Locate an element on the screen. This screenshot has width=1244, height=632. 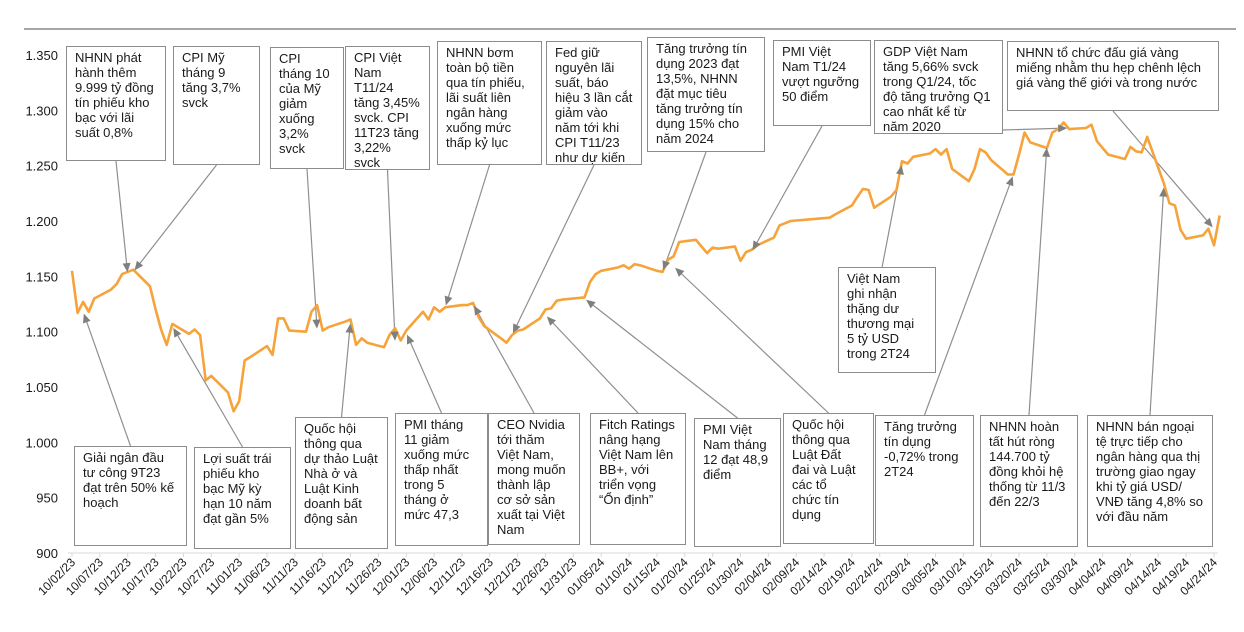
annotation-a2: CPI Mỹ tháng 9 tăng 3,7% svck is located at coordinates (216, 105).